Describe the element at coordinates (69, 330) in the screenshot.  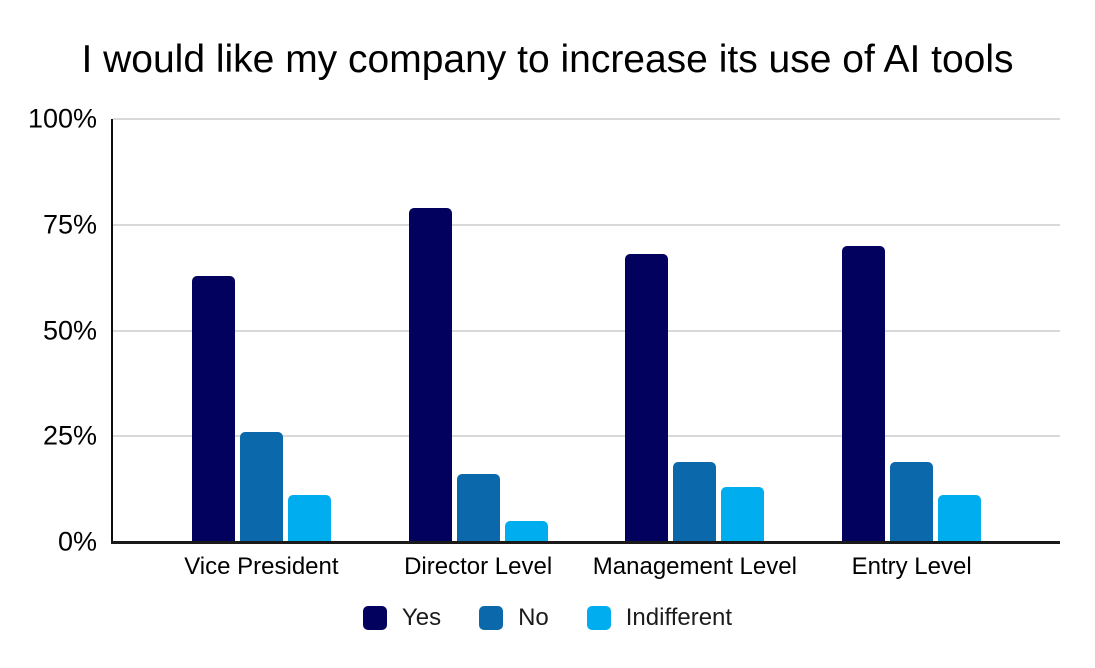
I see `y-tick-label: 50%` at that location.